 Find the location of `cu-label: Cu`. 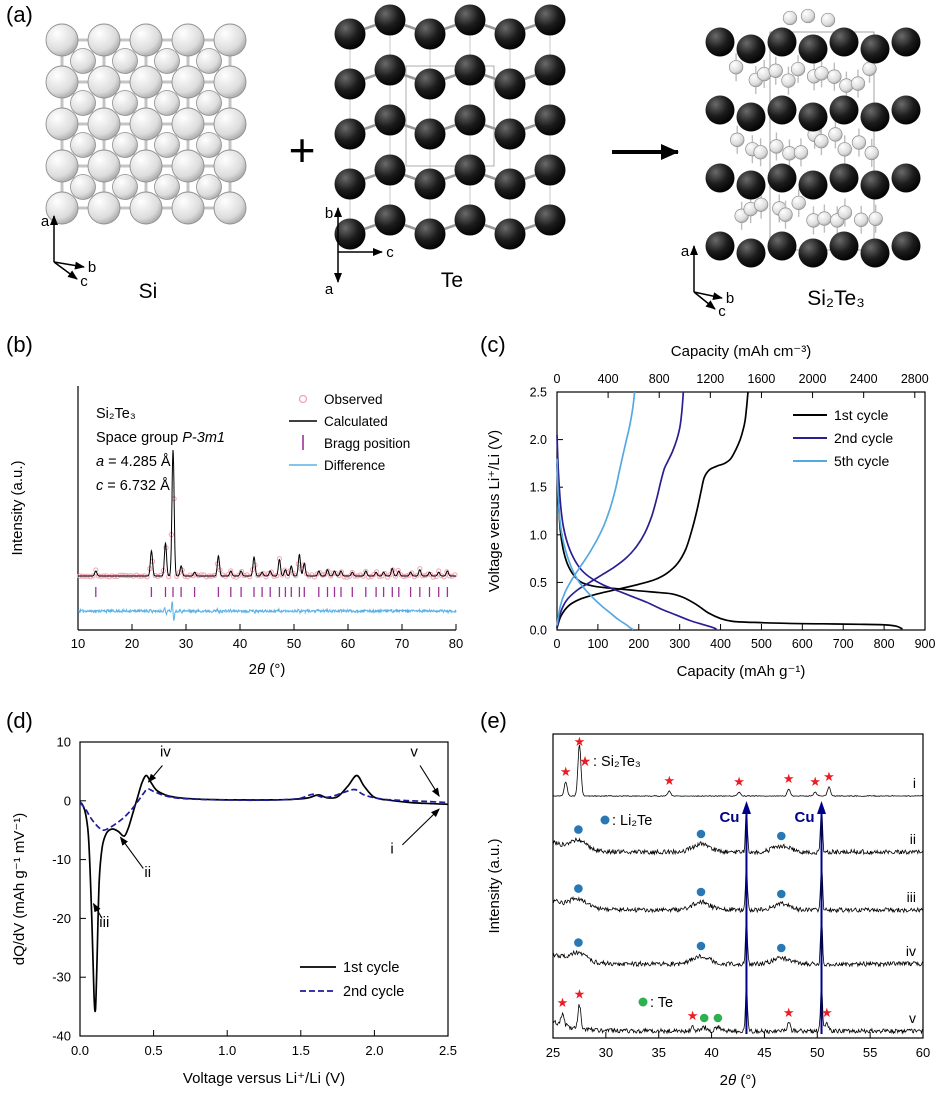

cu-label: Cu is located at coordinates (729, 817).